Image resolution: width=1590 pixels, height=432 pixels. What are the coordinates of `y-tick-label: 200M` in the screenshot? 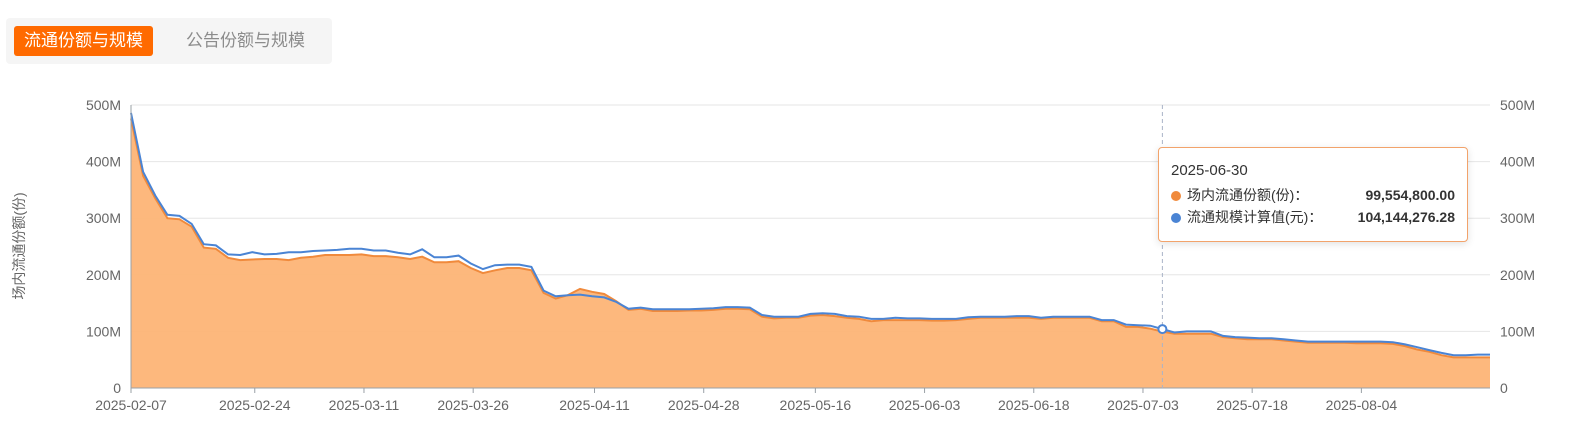 It's located at (103, 275).